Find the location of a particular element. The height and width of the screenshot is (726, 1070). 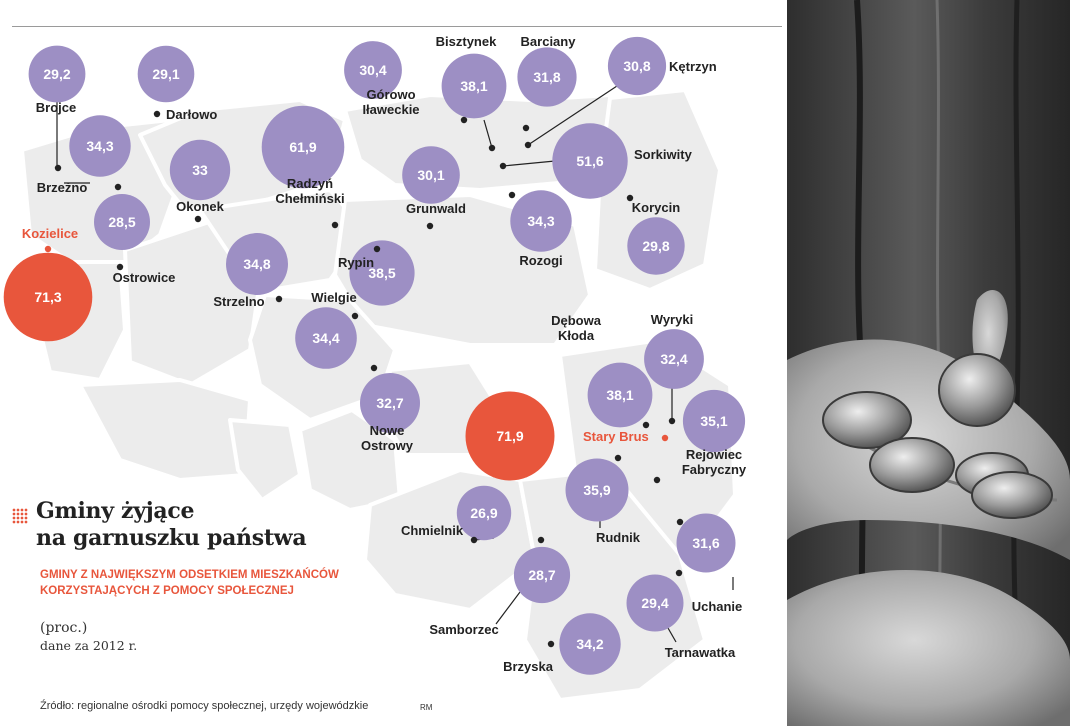

location-dot-wyryki is located at coordinates (672, 421).